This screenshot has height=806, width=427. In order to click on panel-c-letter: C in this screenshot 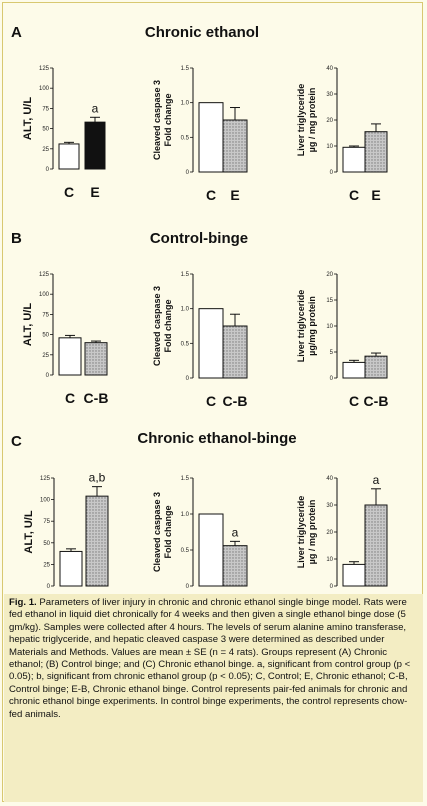, I will do `click(16, 441)`.